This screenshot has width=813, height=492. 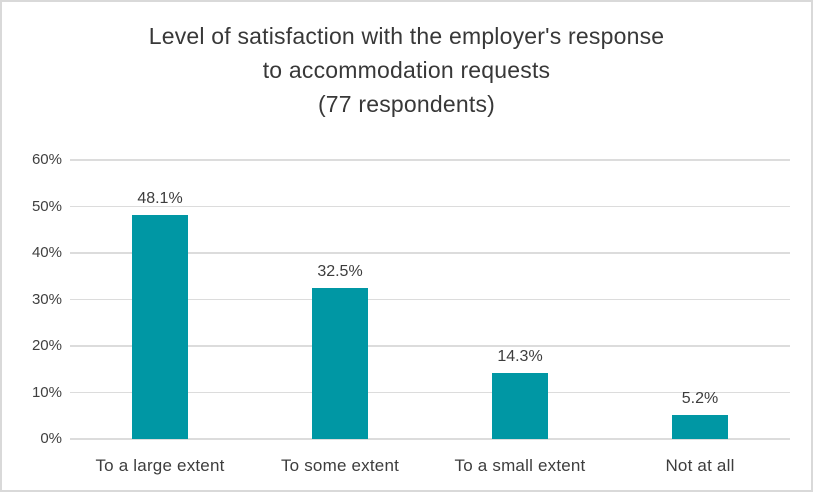 What do you see at coordinates (520, 465) in the screenshot?
I see `x-axis-category-label-3: To a small extent` at bounding box center [520, 465].